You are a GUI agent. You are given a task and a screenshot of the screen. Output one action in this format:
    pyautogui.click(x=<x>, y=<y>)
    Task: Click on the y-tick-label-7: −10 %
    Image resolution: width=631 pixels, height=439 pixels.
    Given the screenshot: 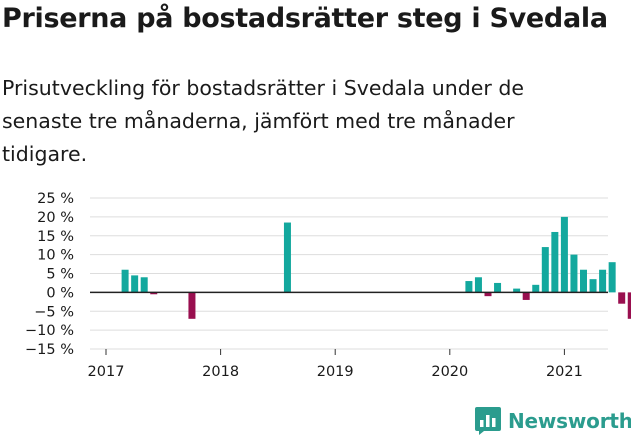 What is the action you would take?
    pyautogui.click(x=49, y=331)
    